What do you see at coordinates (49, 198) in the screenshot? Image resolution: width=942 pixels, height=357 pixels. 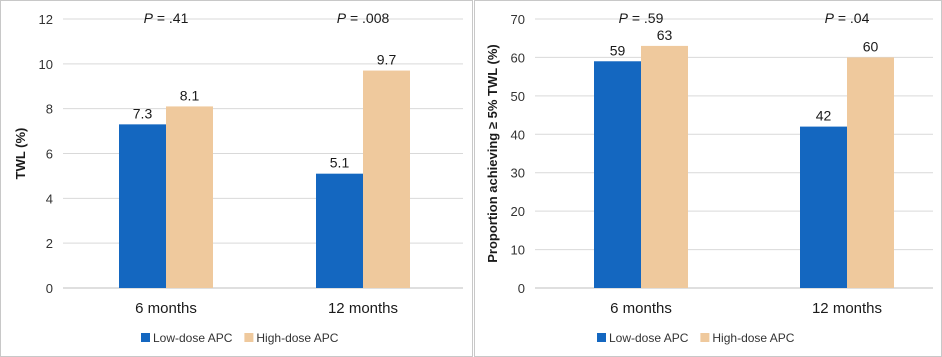 I see `y-tick-label: 4` at bounding box center [49, 198].